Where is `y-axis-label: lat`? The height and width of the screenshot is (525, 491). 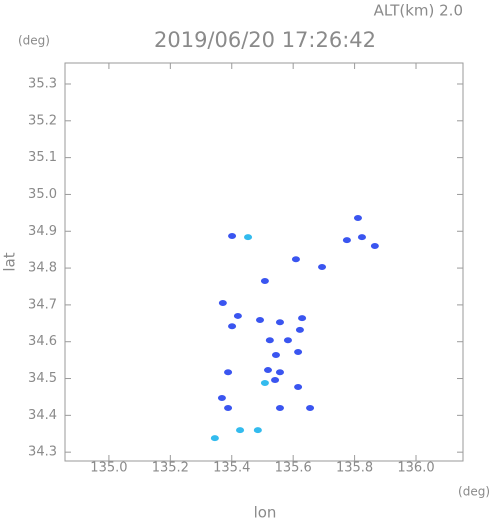 y-axis-label: lat is located at coordinates (10, 261).